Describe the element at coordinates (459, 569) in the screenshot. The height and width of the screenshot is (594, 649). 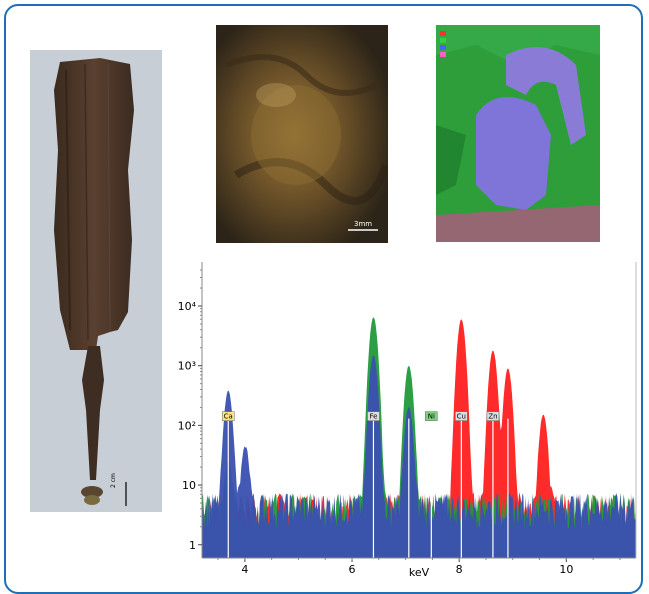
I see `x-tick-label: 8` at that location.